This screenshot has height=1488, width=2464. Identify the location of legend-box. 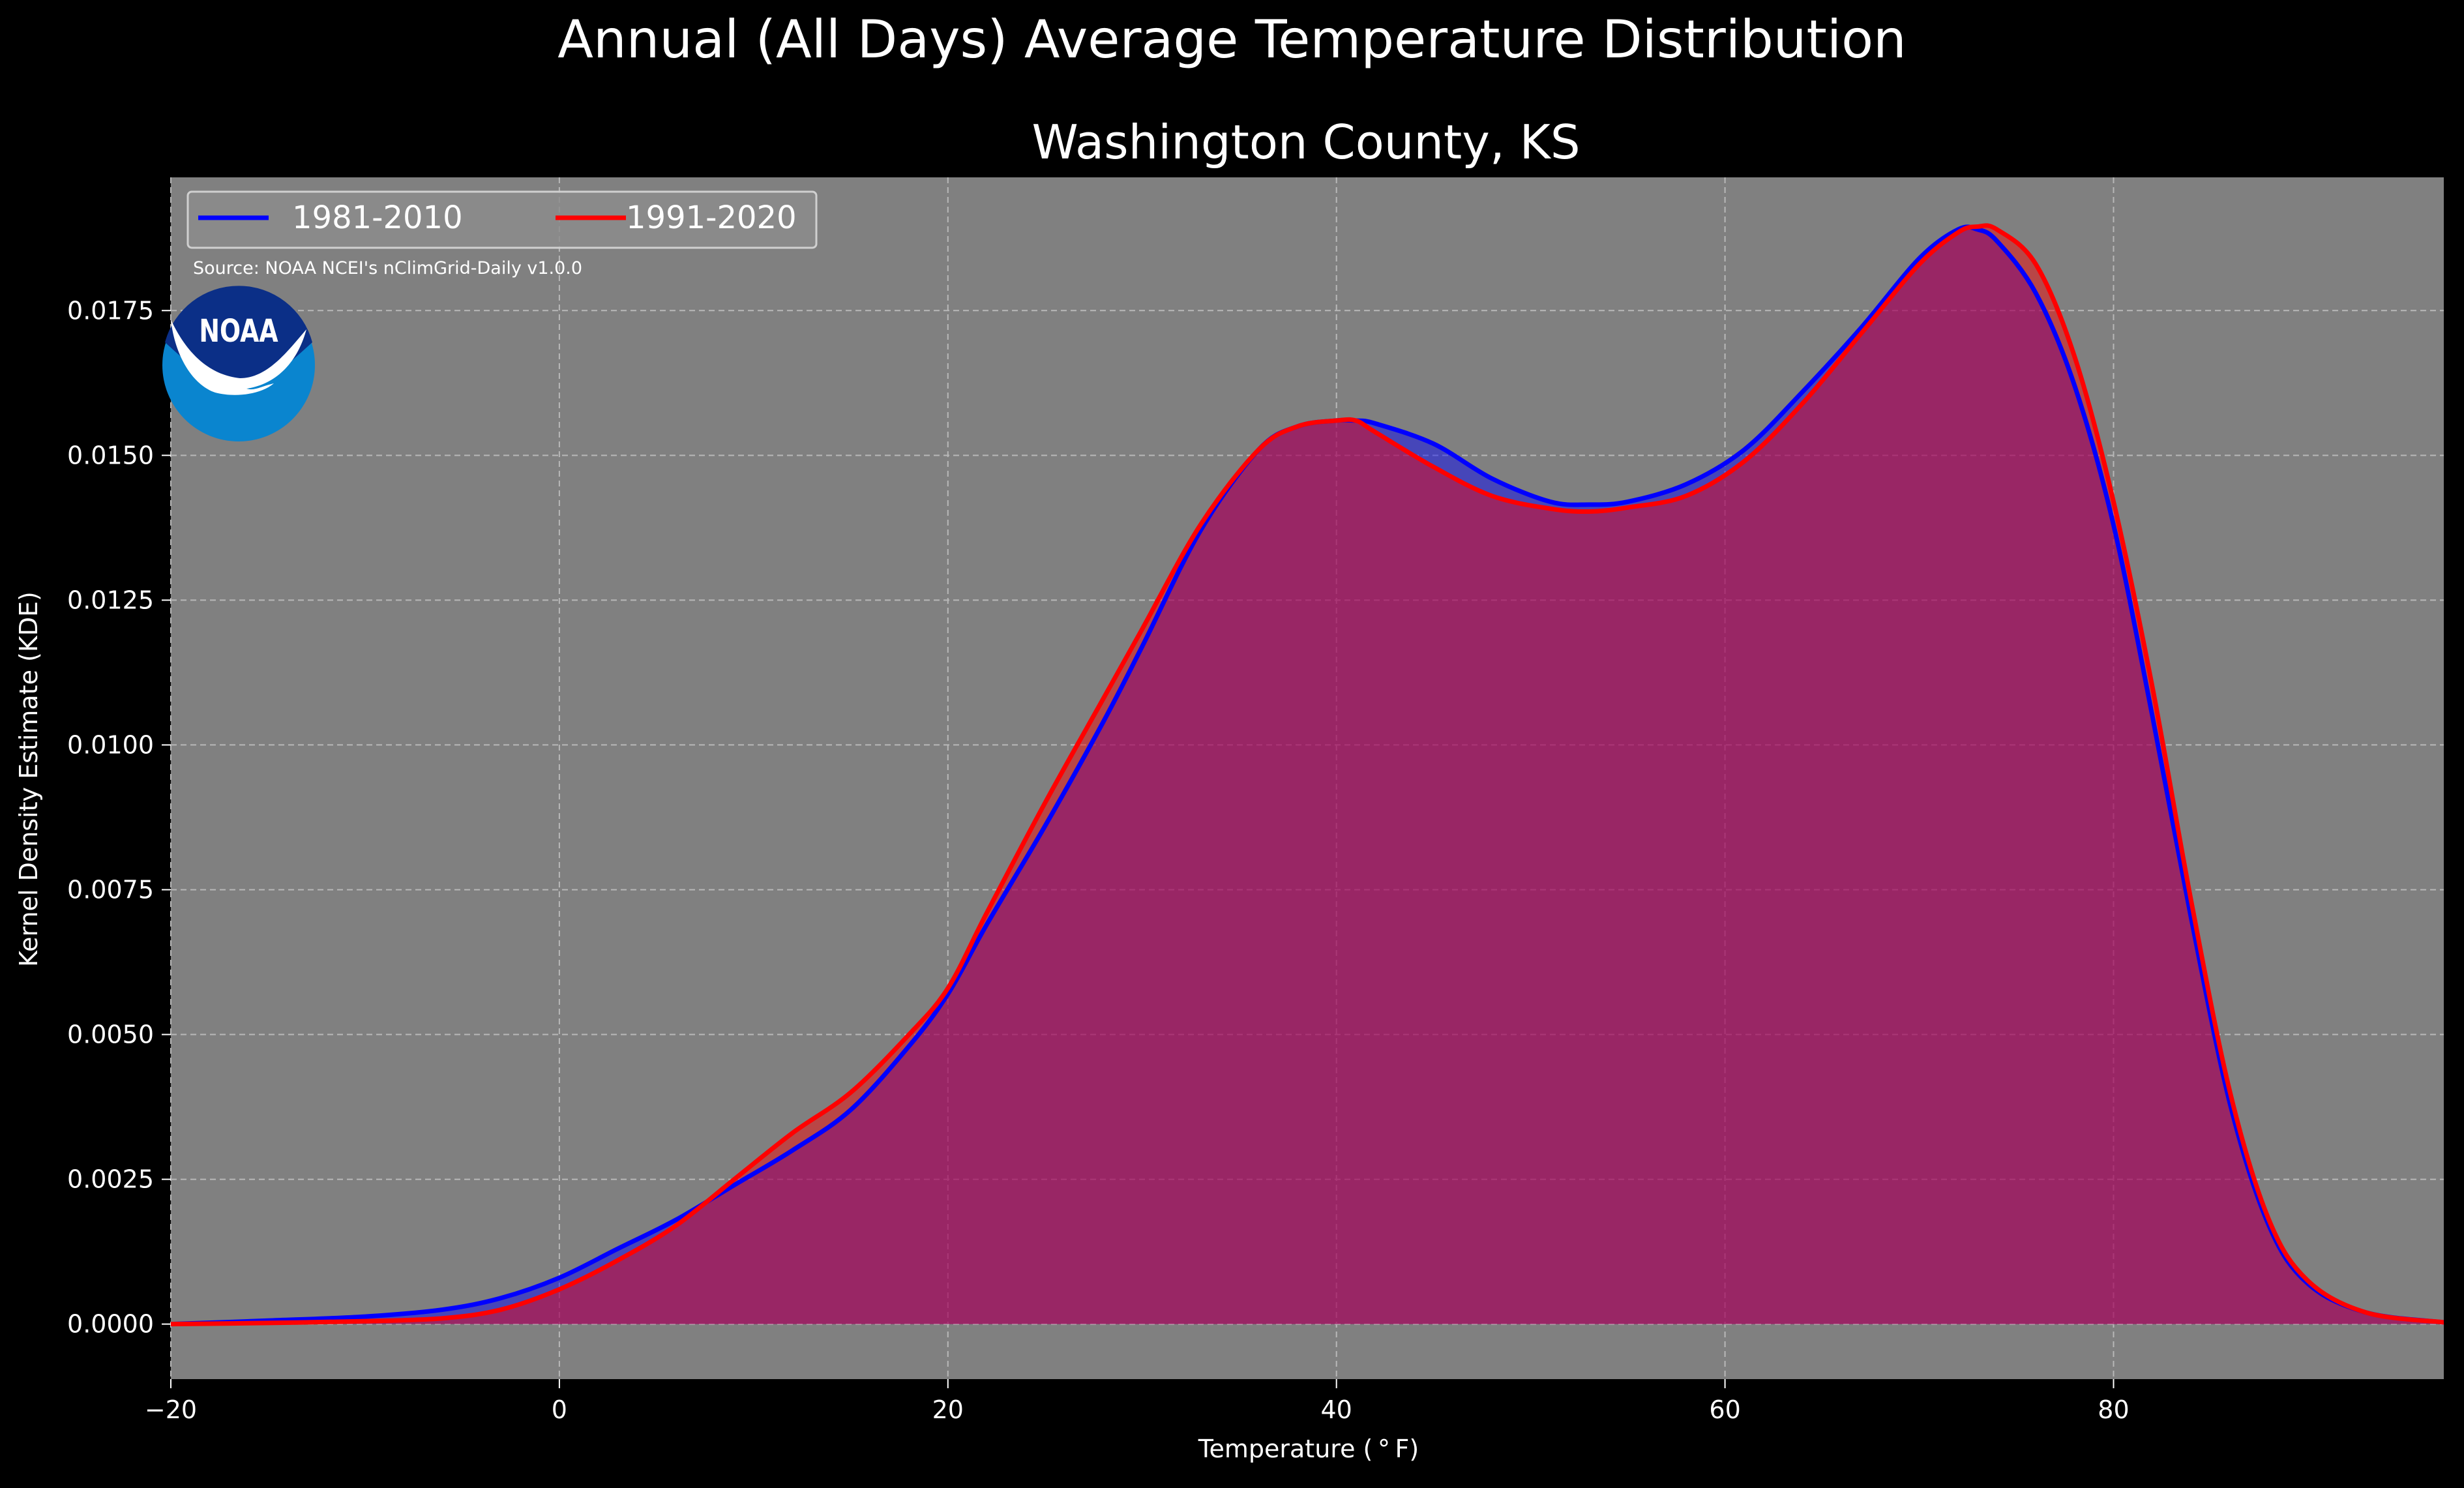
(502, 219).